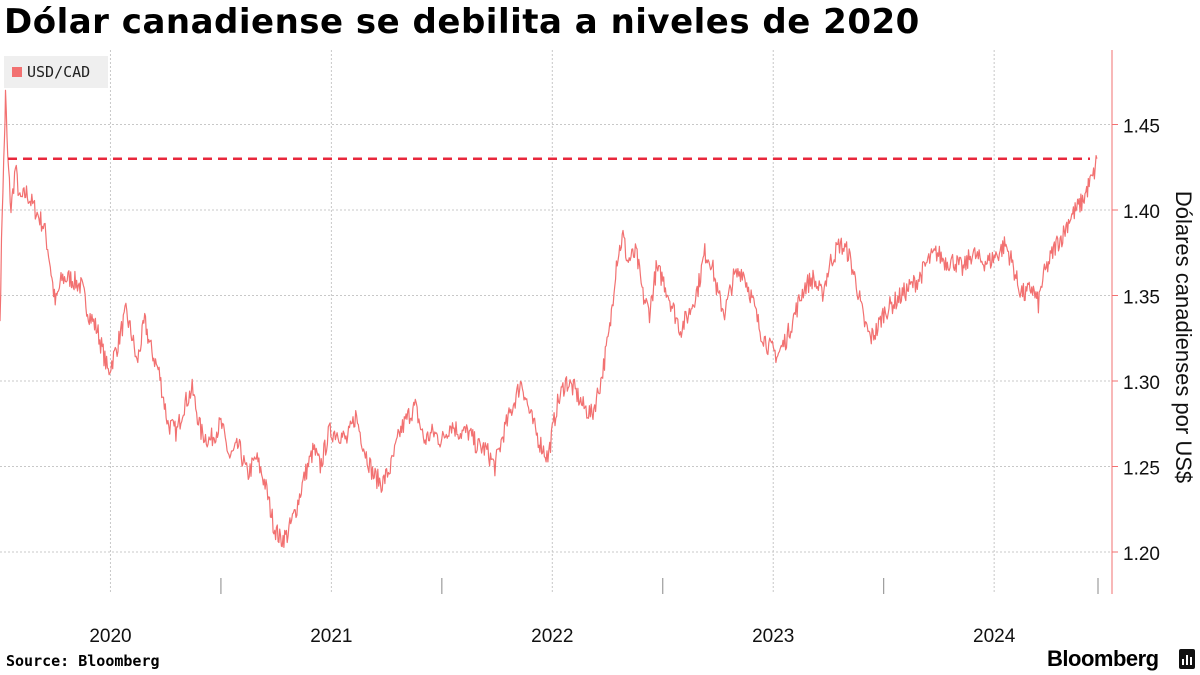 Image resolution: width=1200 pixels, height=675 pixels. Describe the element at coordinates (1103, 658) in the screenshot. I see `bloomberg-logo: Bloomberg` at that location.